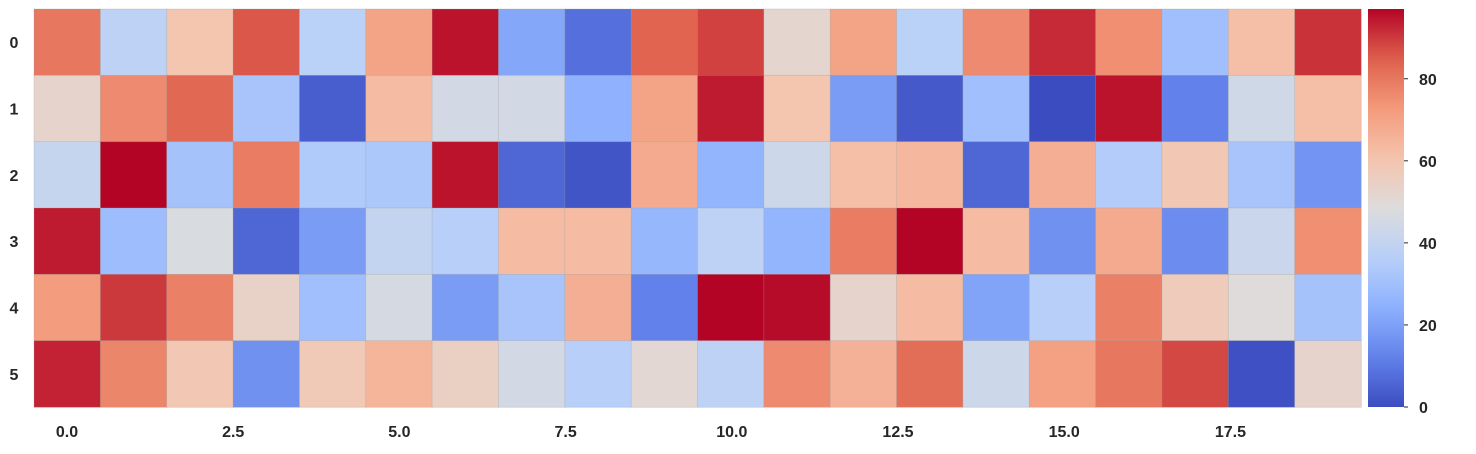 Image resolution: width=1476 pixels, height=454 pixels. Describe the element at coordinates (1195, 42) in the screenshot. I see `heatmap-cell-r0-c17` at that location.